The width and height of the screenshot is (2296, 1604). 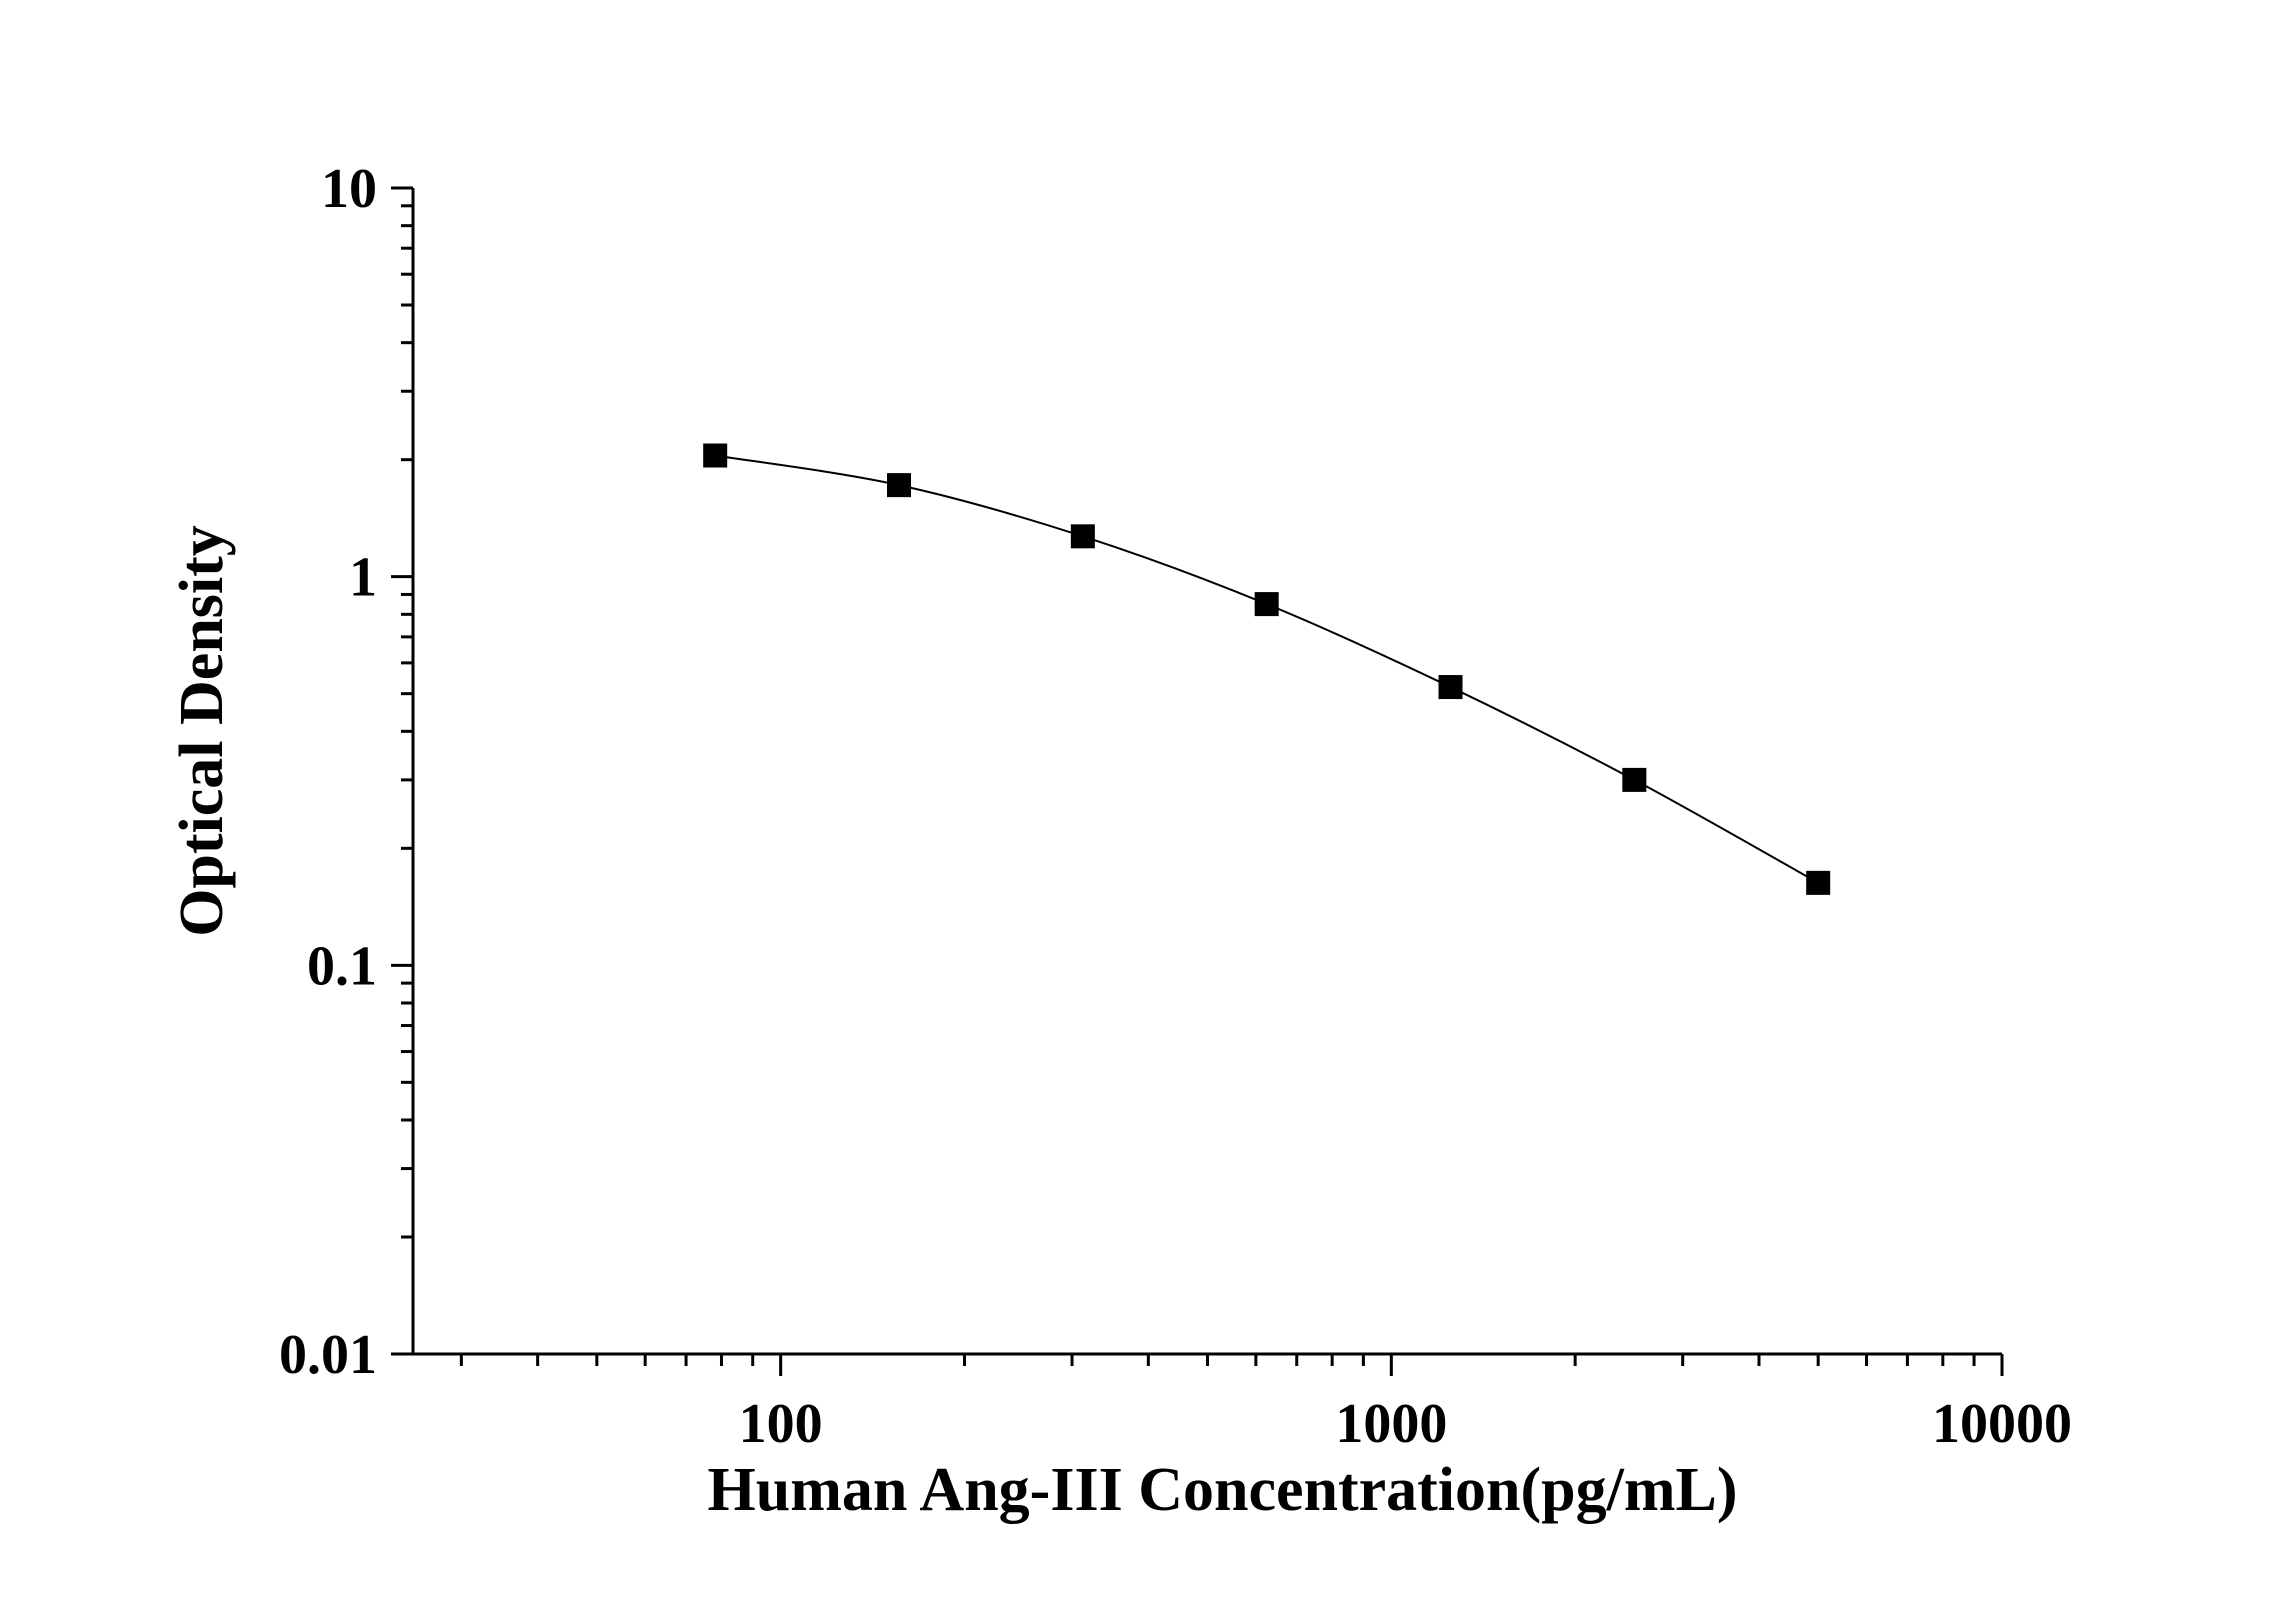 I want to click on y-tick-label: 1, so click(x=363, y=578).